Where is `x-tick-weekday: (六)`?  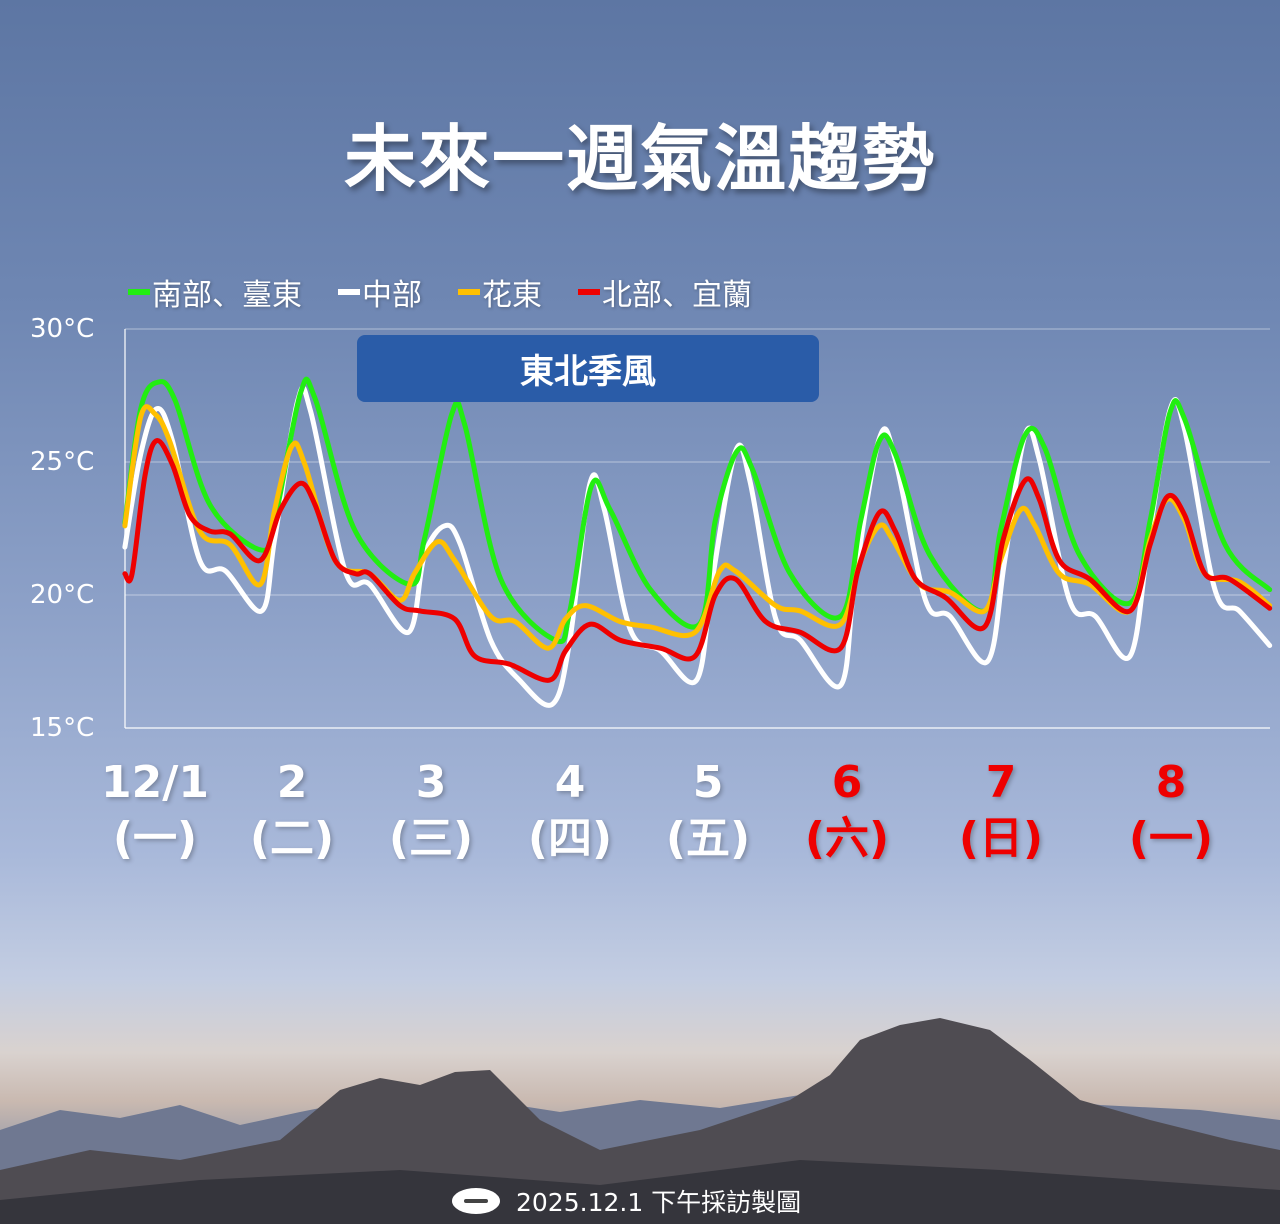
x-tick-weekday: (六) is located at coordinates (847, 838).